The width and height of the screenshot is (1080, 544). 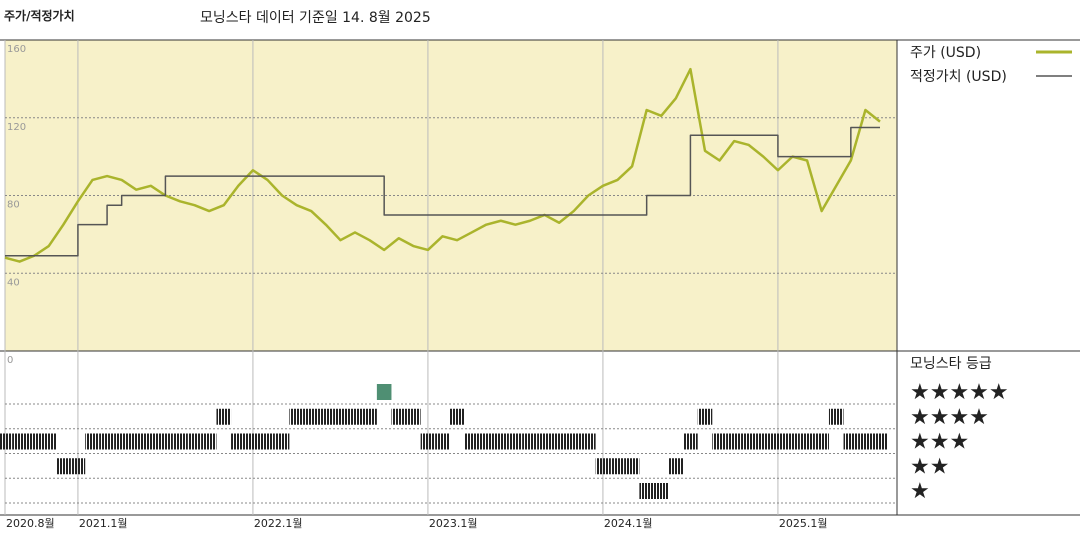 What do you see at coordinates (39, 15) in the screenshot?
I see `chart-title: 주가/적정가치` at bounding box center [39, 15].